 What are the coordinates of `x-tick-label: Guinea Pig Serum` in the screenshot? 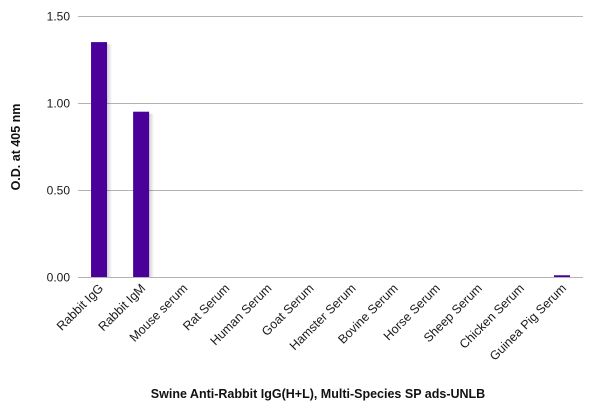 It's located at (528, 322).